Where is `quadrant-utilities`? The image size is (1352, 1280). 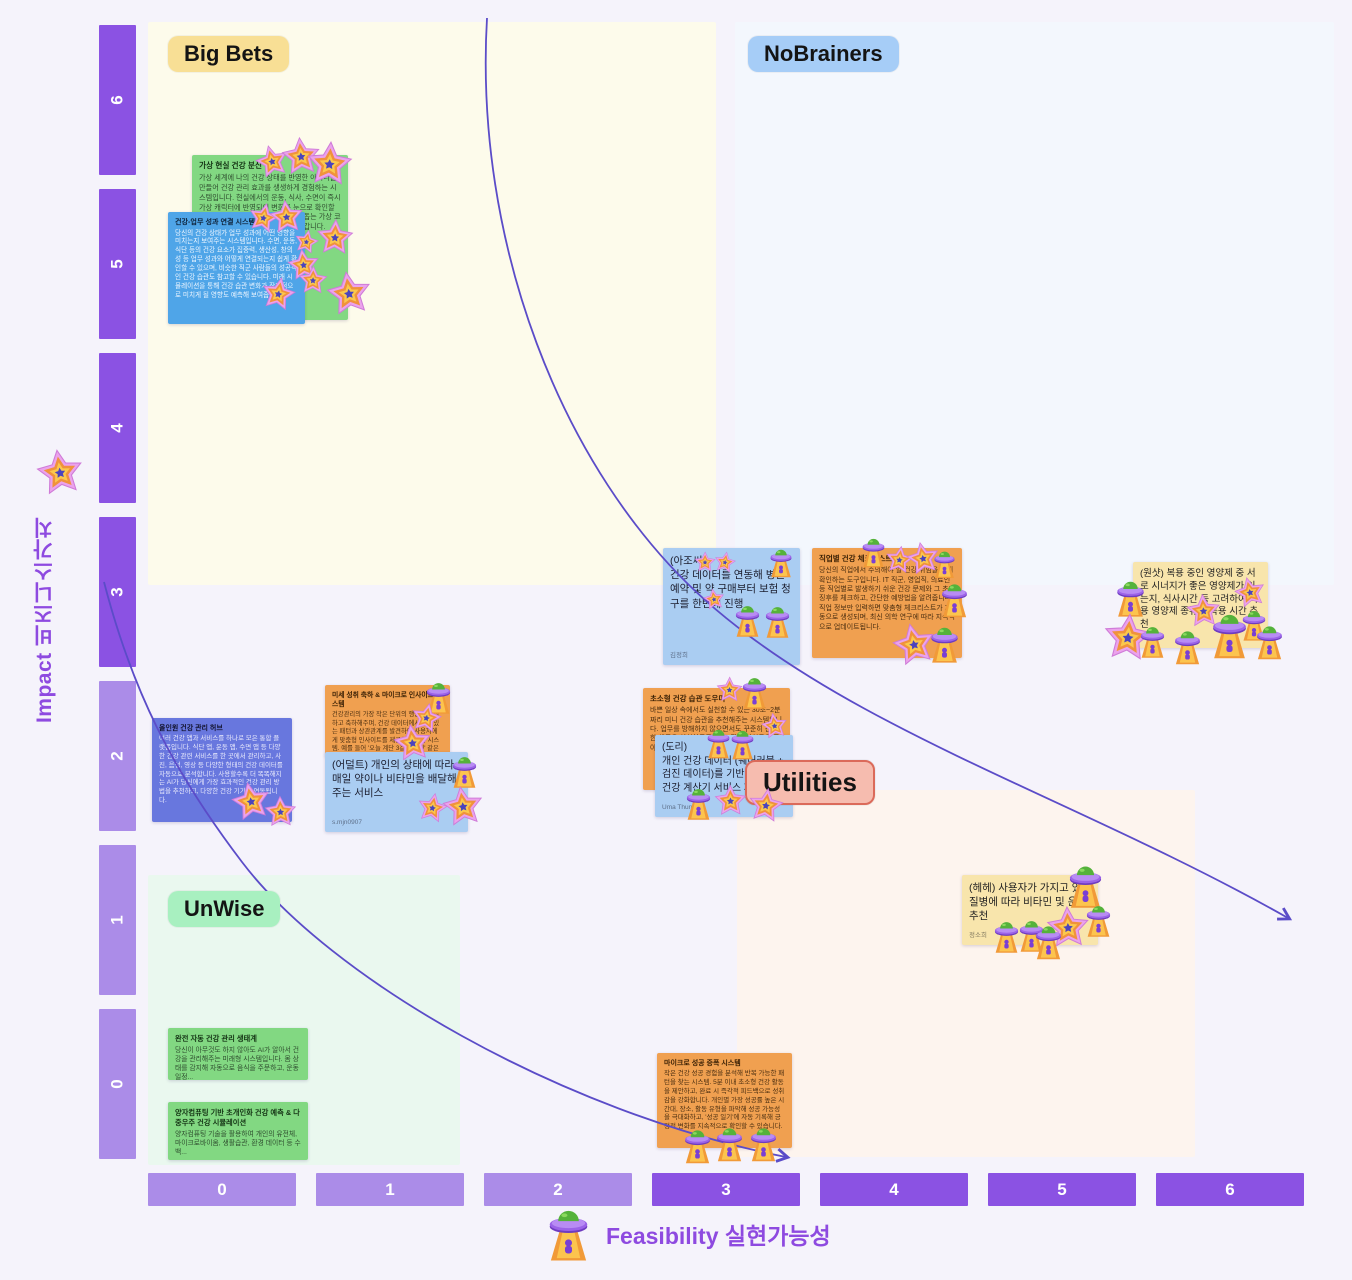 quadrant-utilities is located at coordinates (966, 973).